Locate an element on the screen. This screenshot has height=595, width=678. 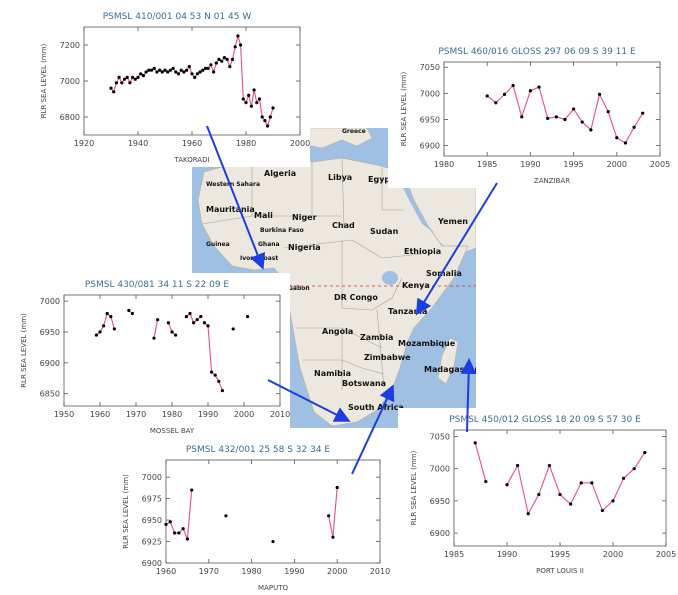
country-label-ghana: Ghana is located at coordinates (269, 244).